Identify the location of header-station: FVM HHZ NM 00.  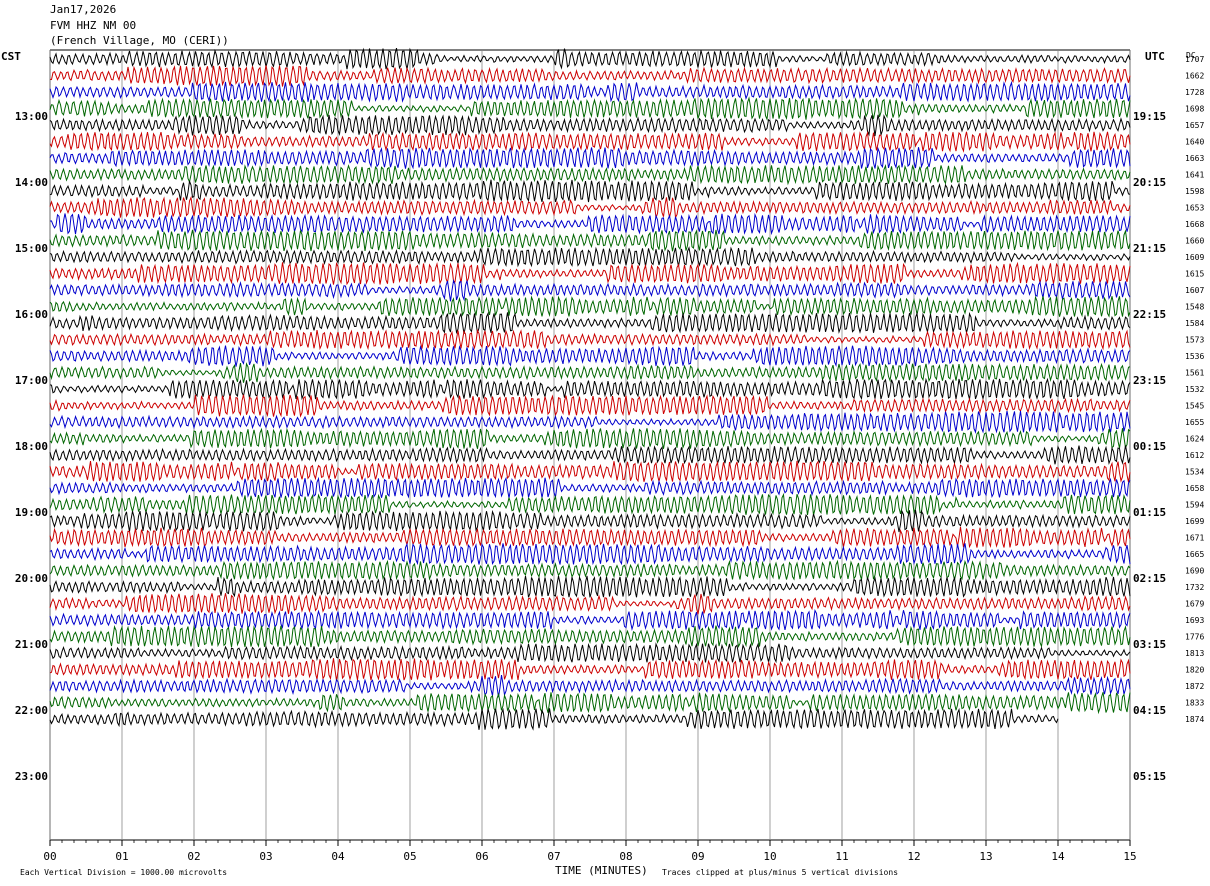
(93, 25).